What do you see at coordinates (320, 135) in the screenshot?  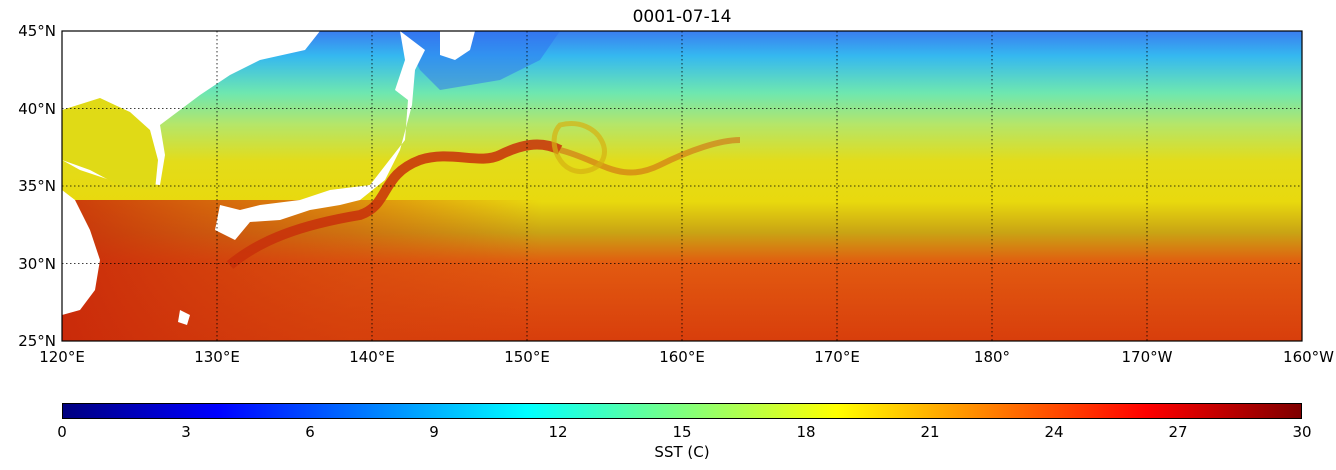 I see `land-japan` at bounding box center [320, 135].